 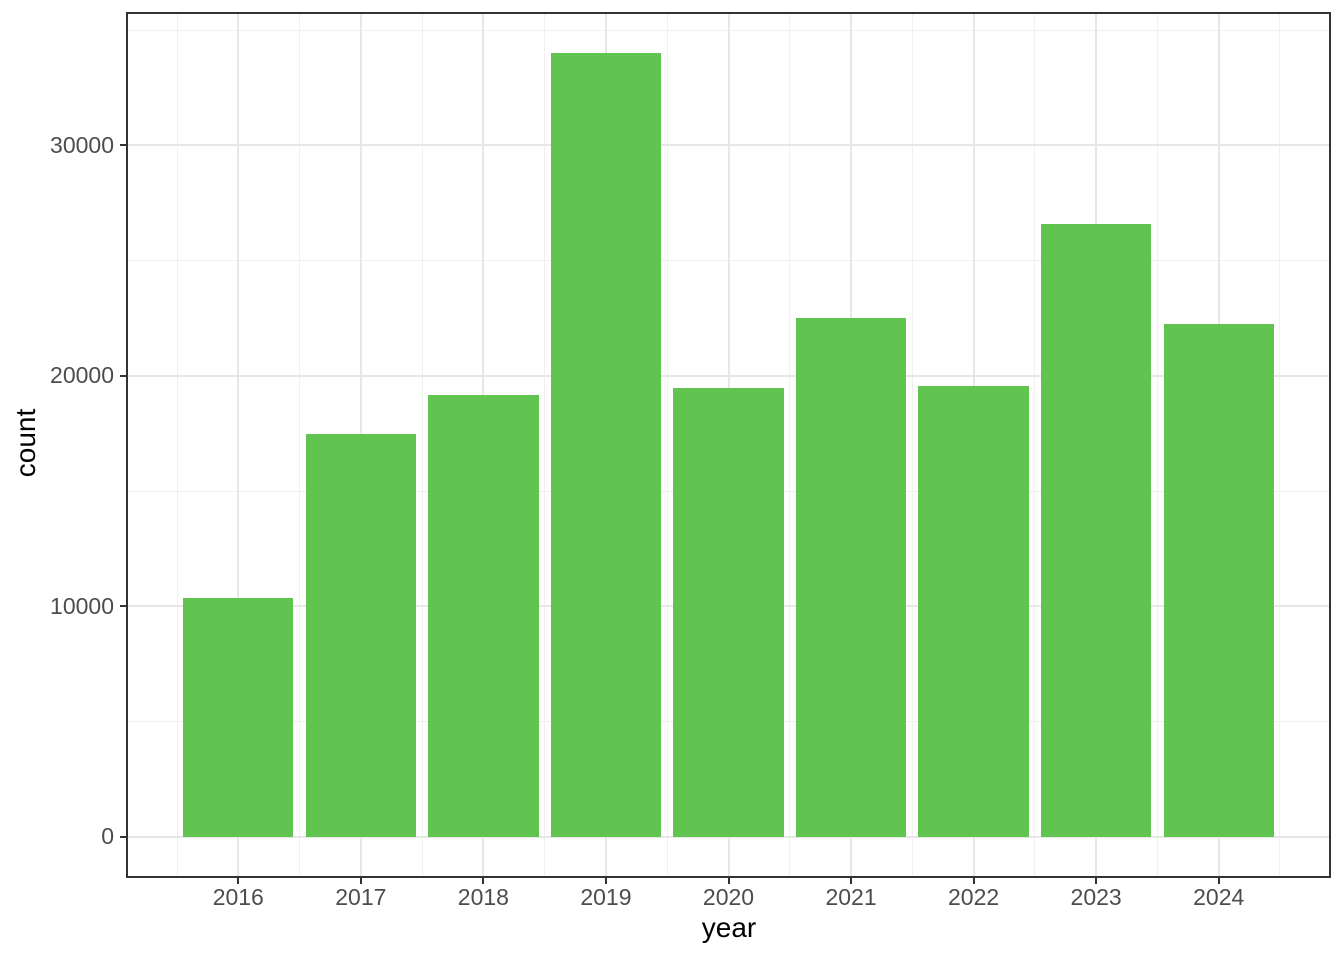 I want to click on bar-2021, so click(x=851, y=577).